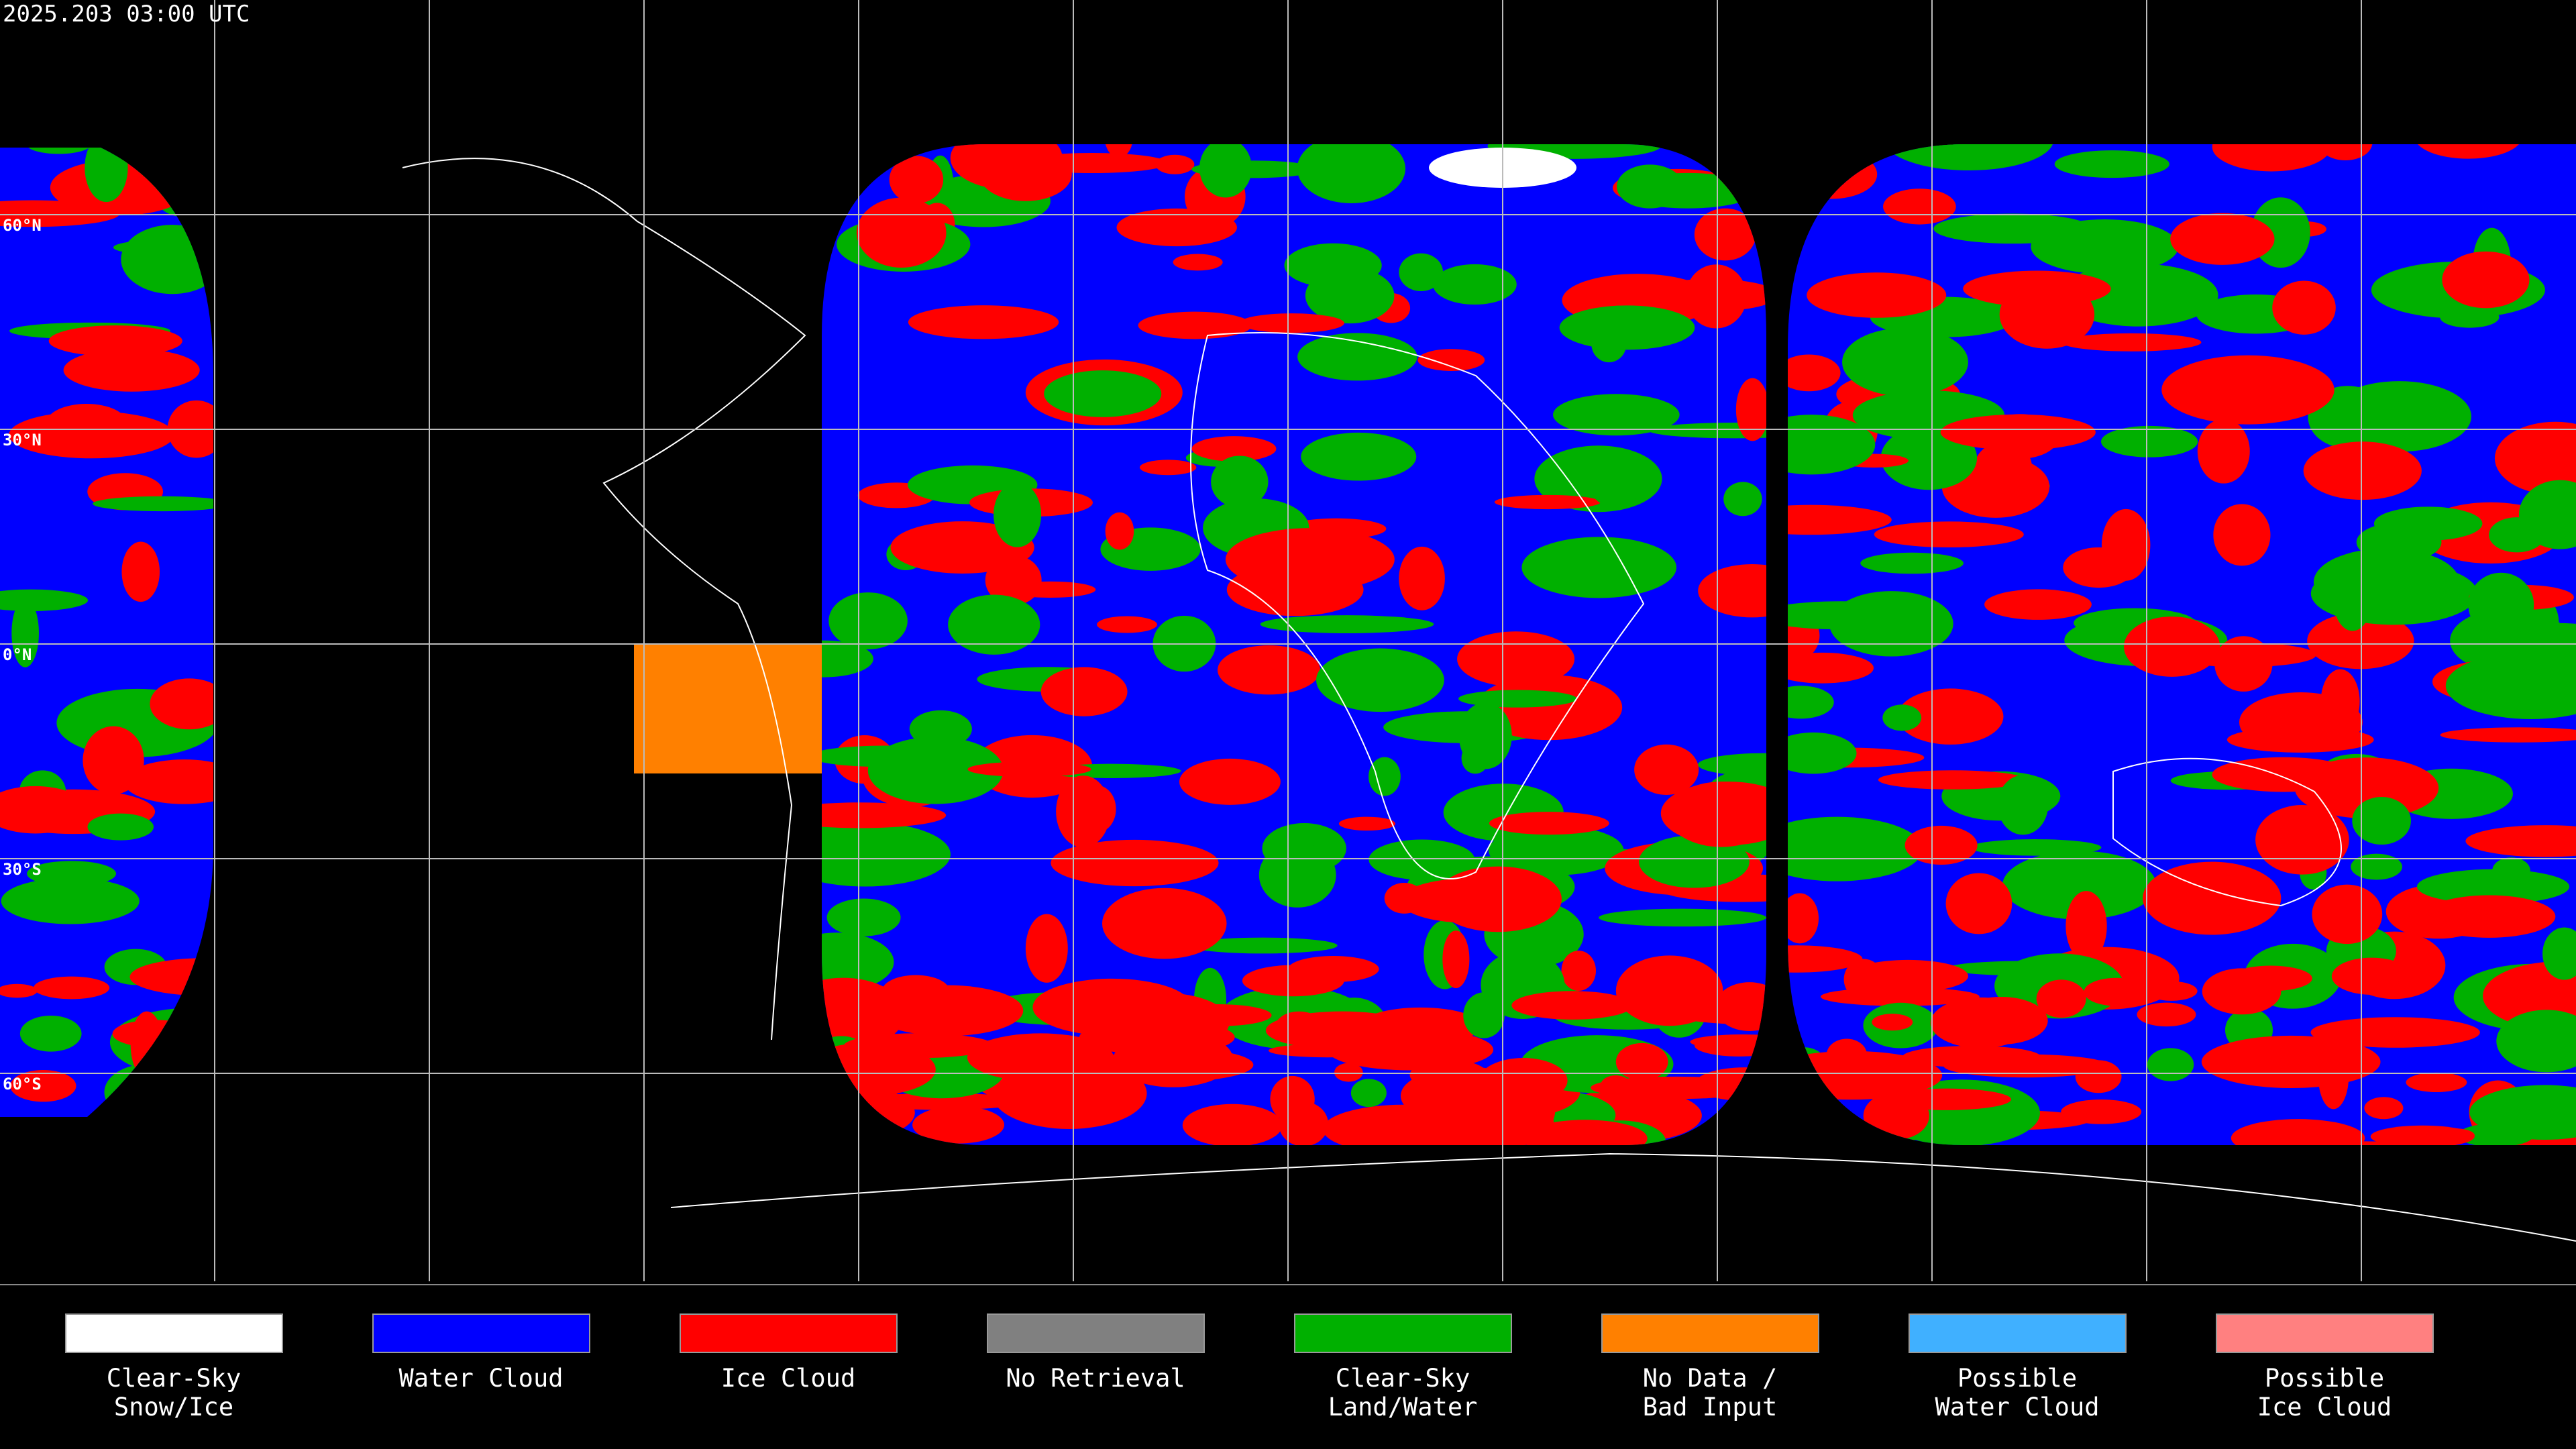 This screenshot has height=1449, width=2576. I want to click on legend-label: No Retrieval, so click(1095, 1378).